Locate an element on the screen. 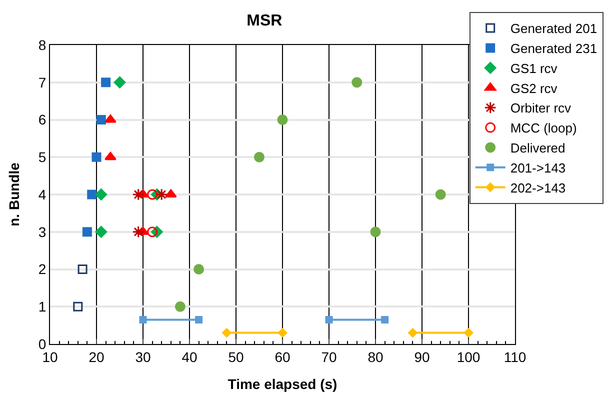  x-tick-label: 100 is located at coordinates (468, 356).